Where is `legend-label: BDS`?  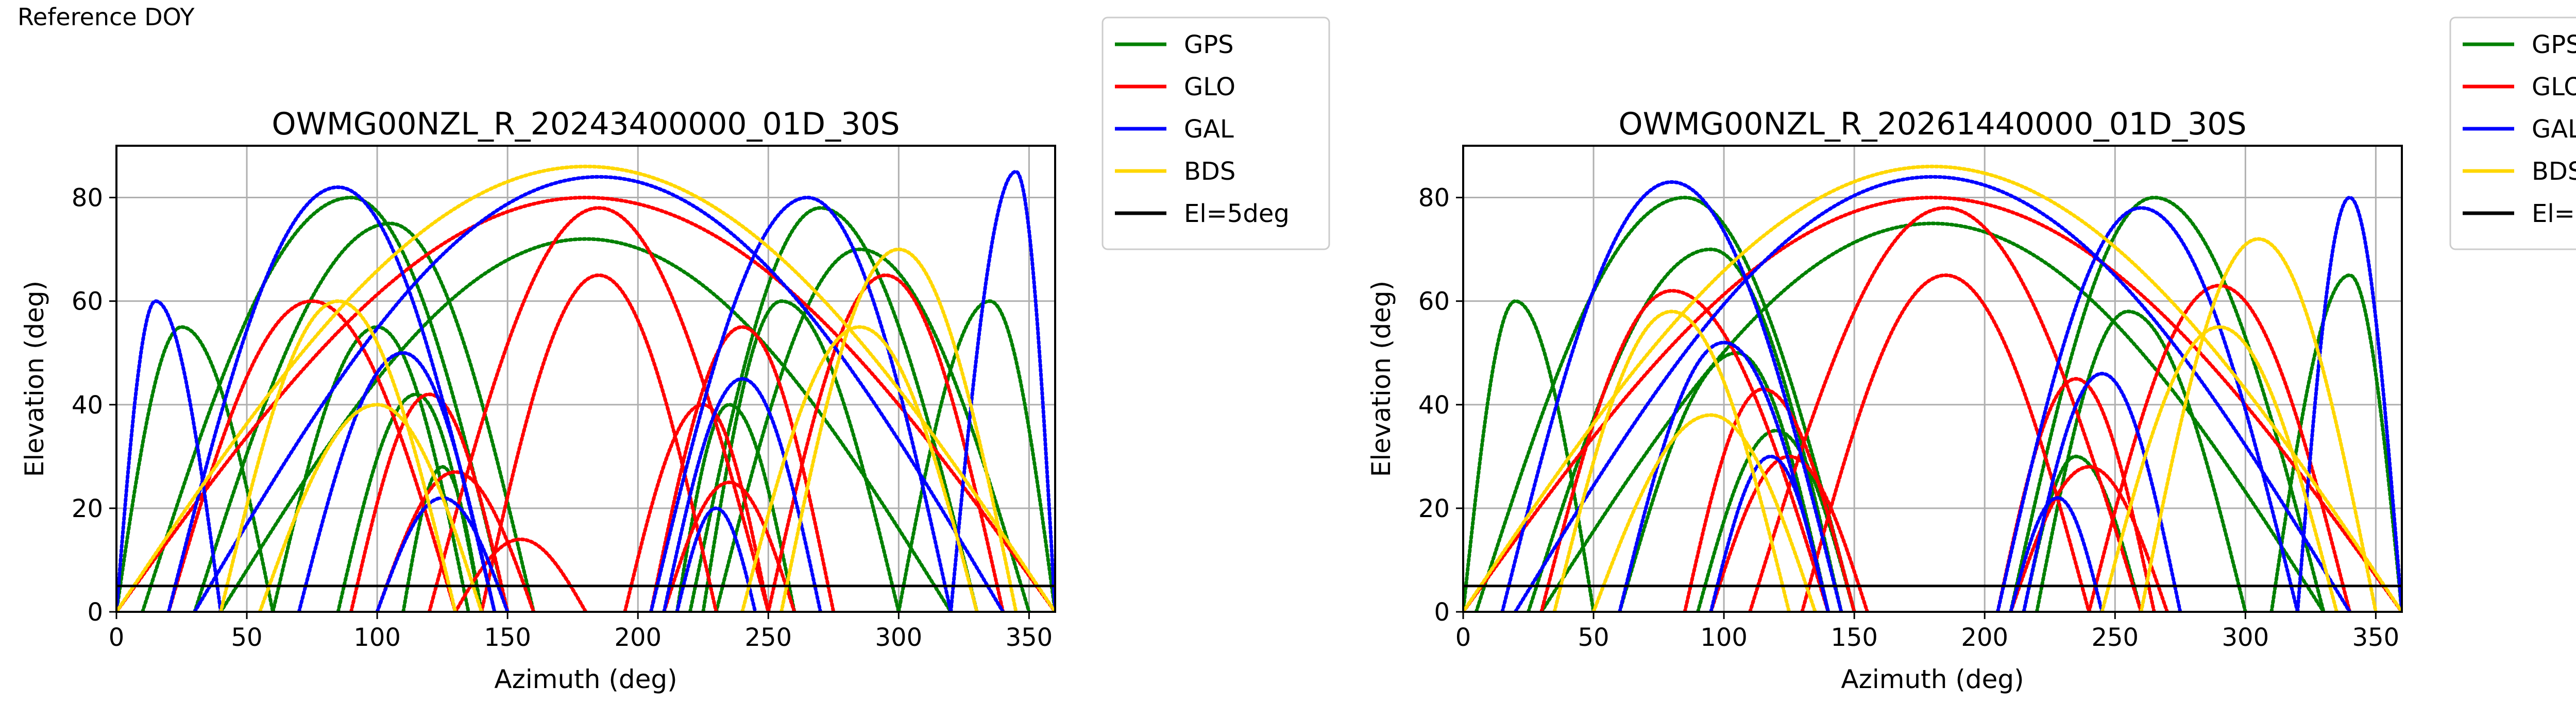 legend-label: BDS is located at coordinates (2554, 171).